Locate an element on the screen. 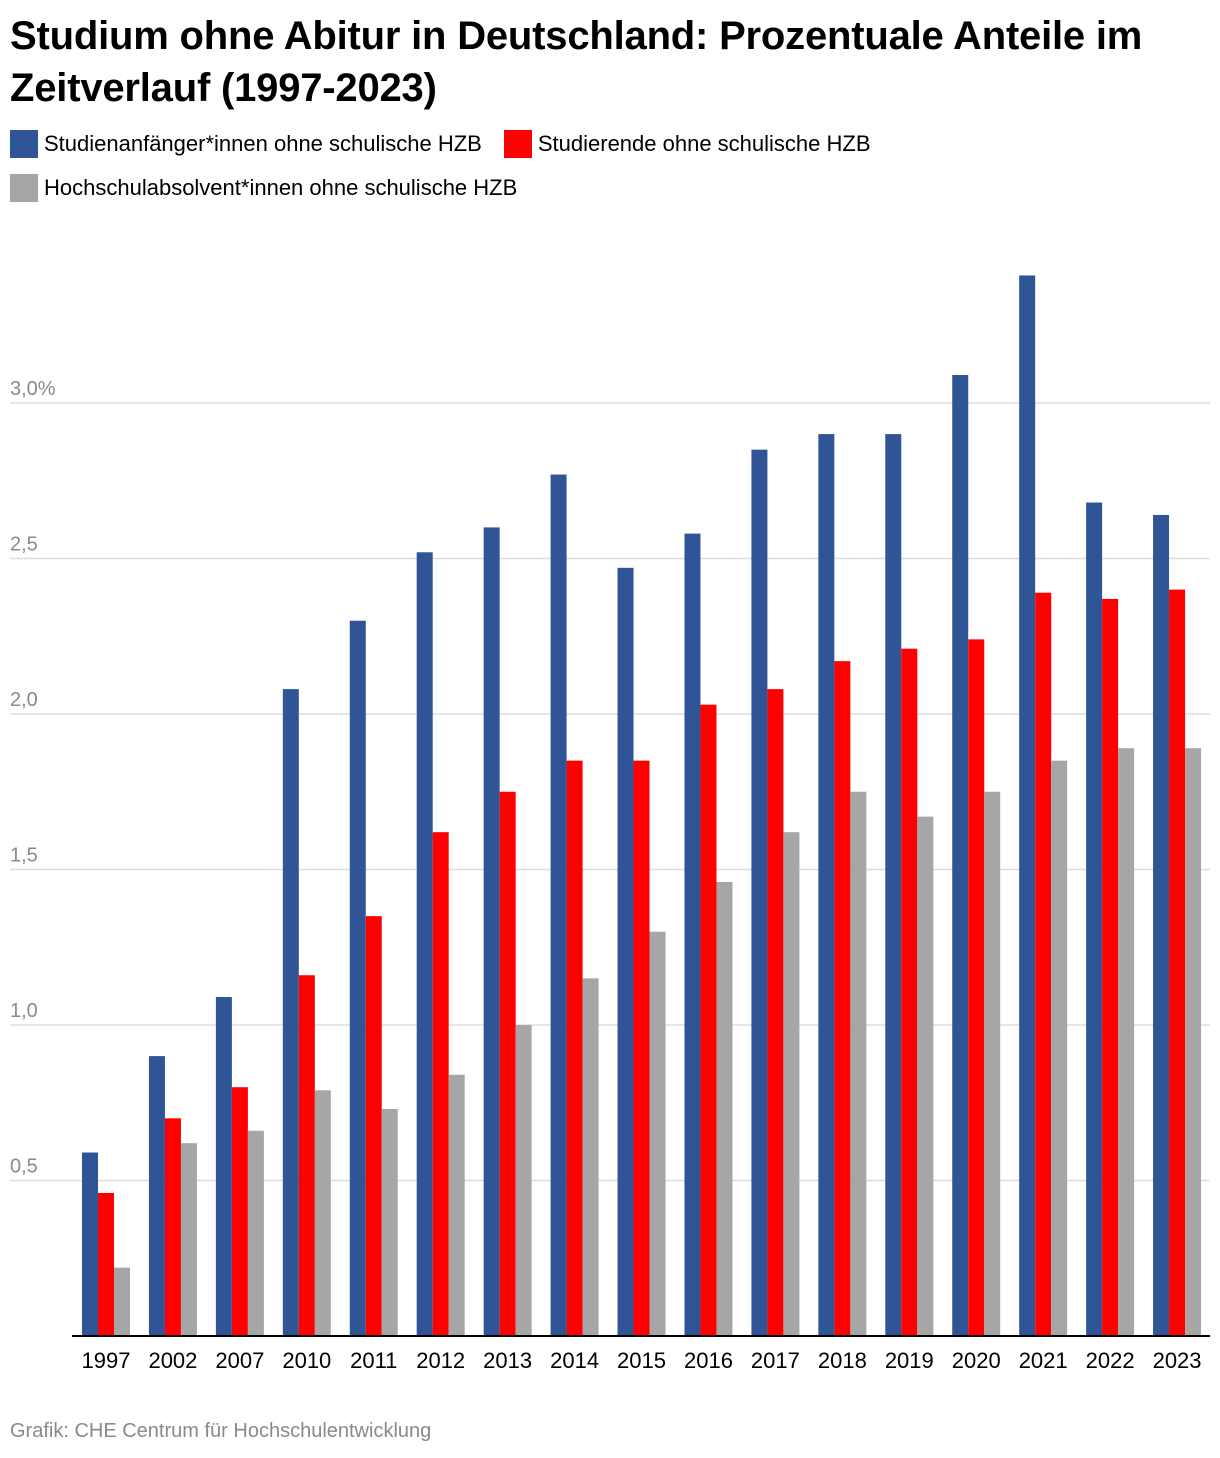 This screenshot has width=1220, height=1458. y-tick-label: 1,0 is located at coordinates (24, 1011).